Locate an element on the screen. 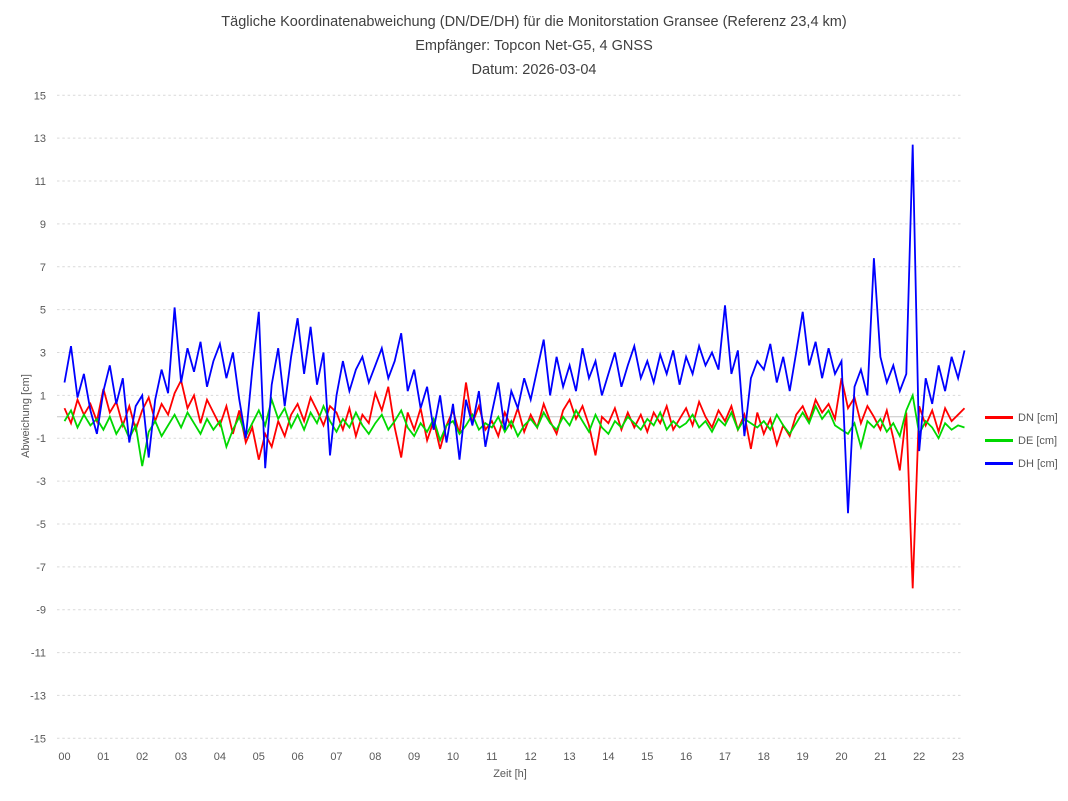 This screenshot has width=1068, height=801. x-axis-title: Zeit [h] is located at coordinates (510, 774).